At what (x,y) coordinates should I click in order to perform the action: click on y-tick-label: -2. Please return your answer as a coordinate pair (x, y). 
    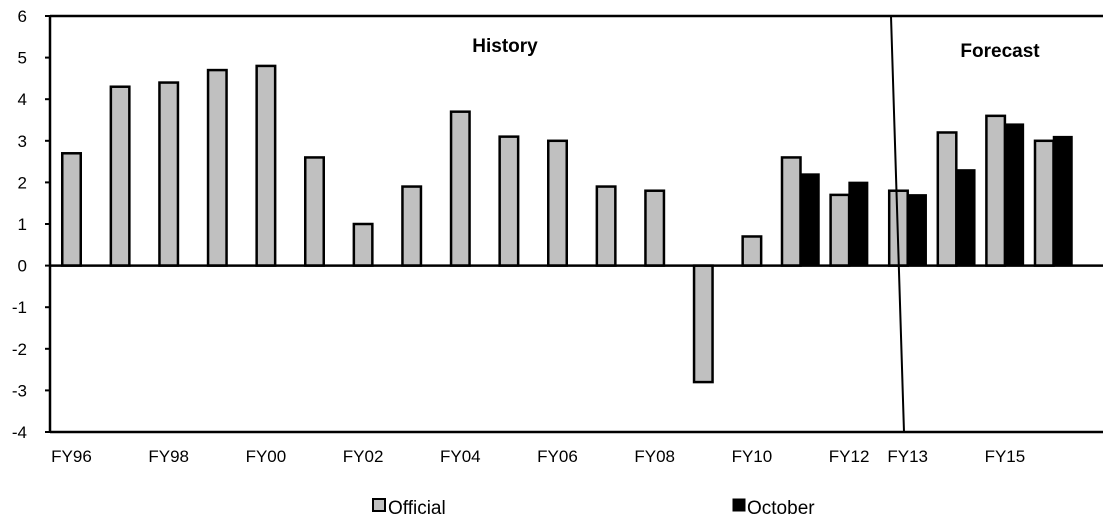
    Looking at the image, I should click on (19, 349).